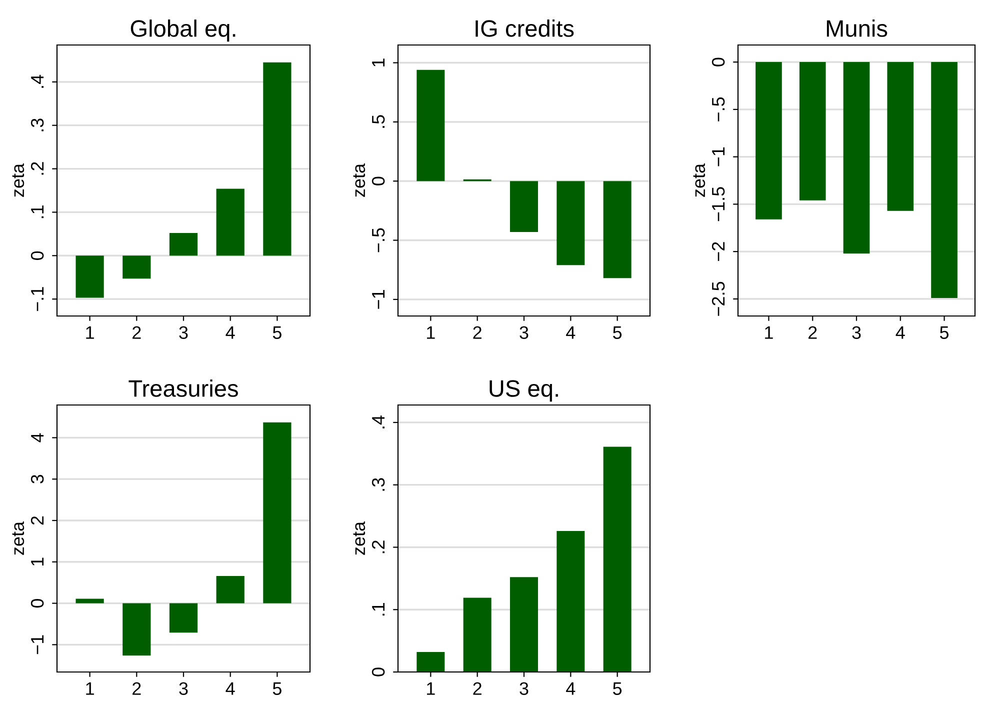  What do you see at coordinates (378, 121) in the screenshot?
I see `y-tick-label: .5` at bounding box center [378, 121].